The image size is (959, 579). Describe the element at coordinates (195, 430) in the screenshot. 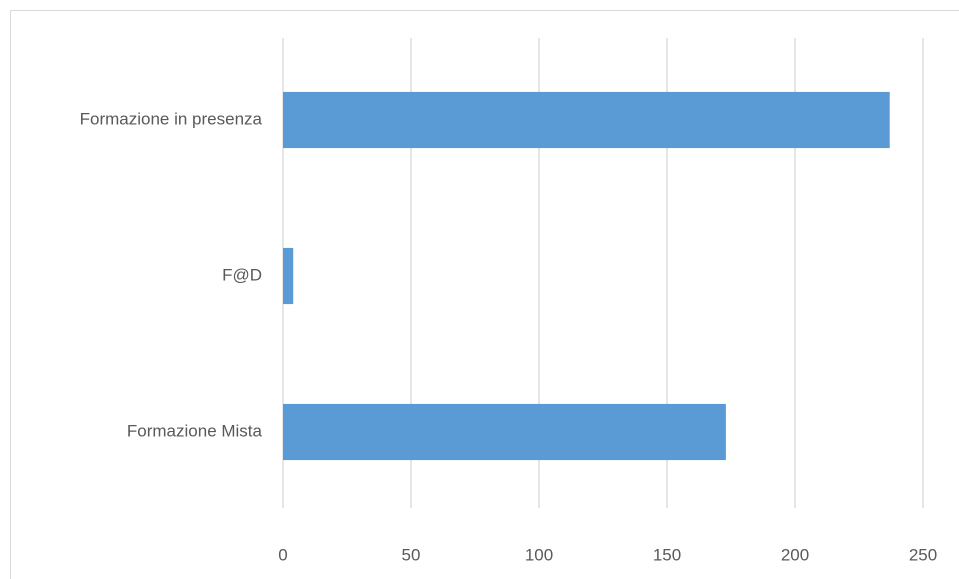

I see `y-tick-label: Formazione Mista` at that location.